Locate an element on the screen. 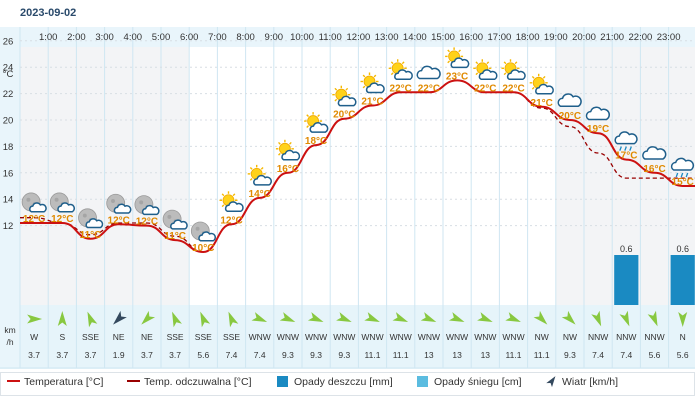  cloud-rain-icon is located at coordinates (626, 141).